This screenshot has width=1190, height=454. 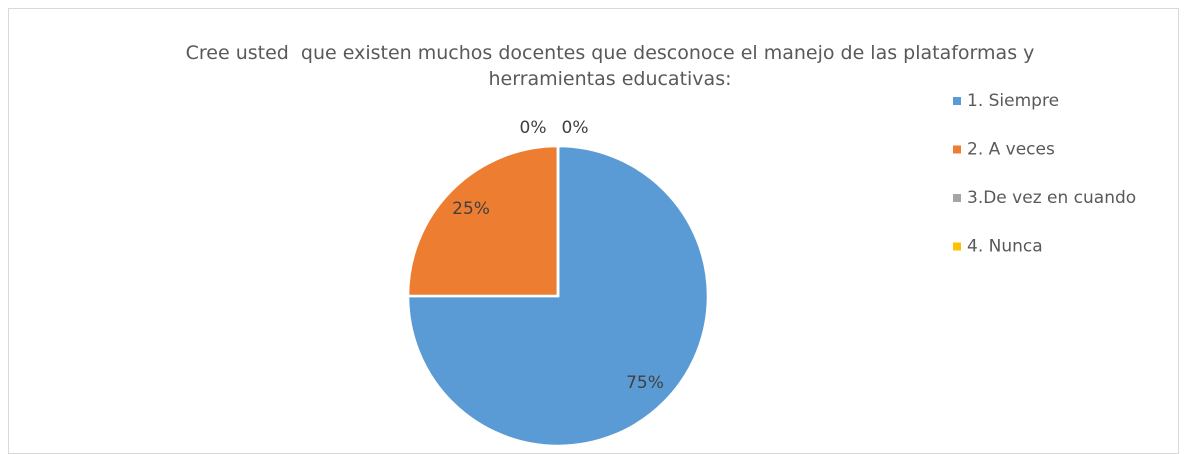 What do you see at coordinates (471, 209) in the screenshot?
I see `data-label: 25%` at bounding box center [471, 209].